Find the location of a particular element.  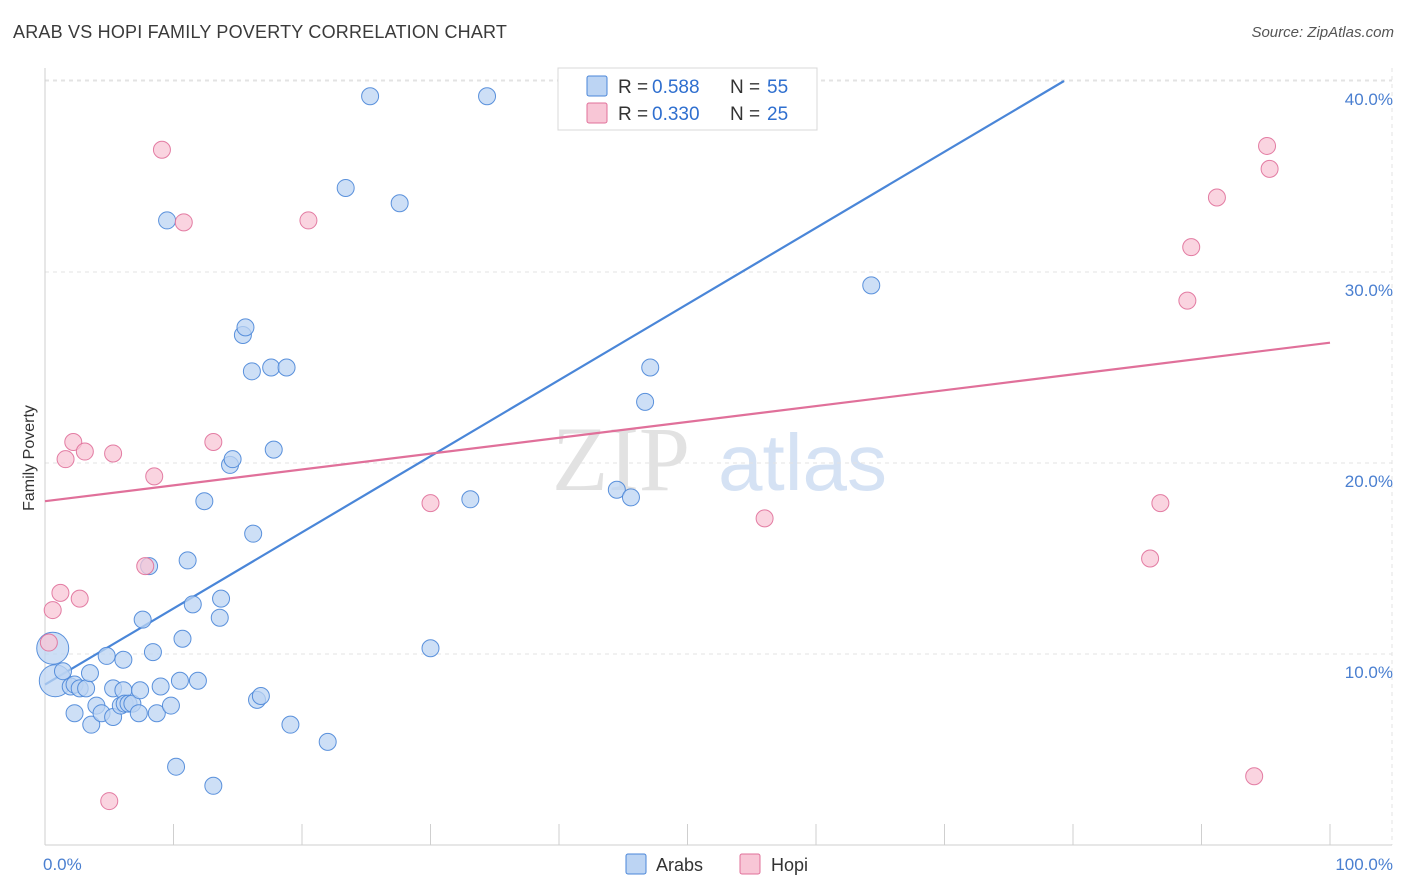

bottom-legend-swatch-hopi is located at coordinates (750, 864).